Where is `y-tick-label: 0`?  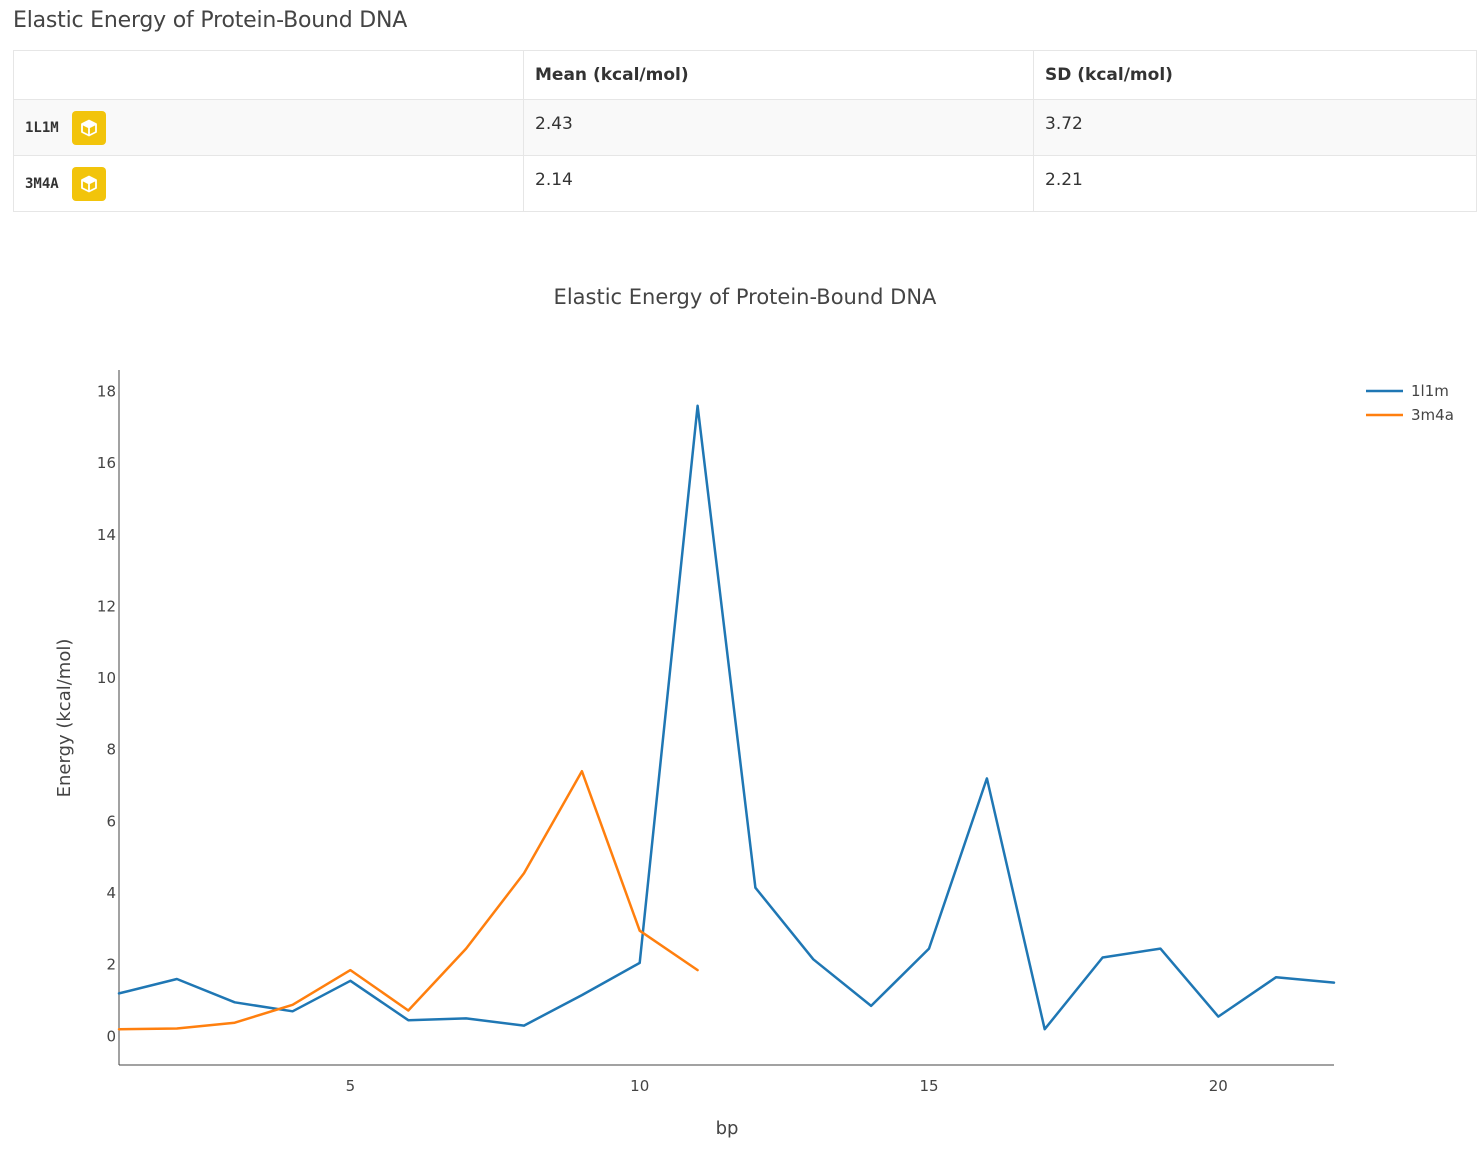 y-tick-label: 0 is located at coordinates (111, 1036).